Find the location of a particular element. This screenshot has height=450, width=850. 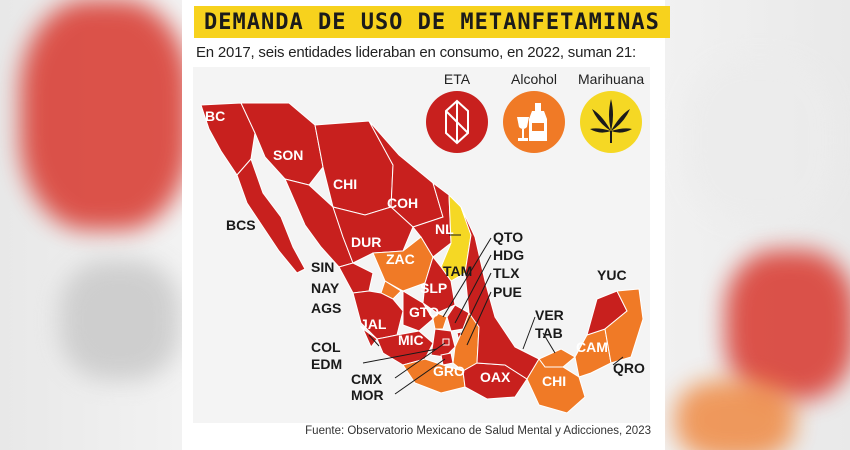

state-slp is located at coordinates (439, 284).